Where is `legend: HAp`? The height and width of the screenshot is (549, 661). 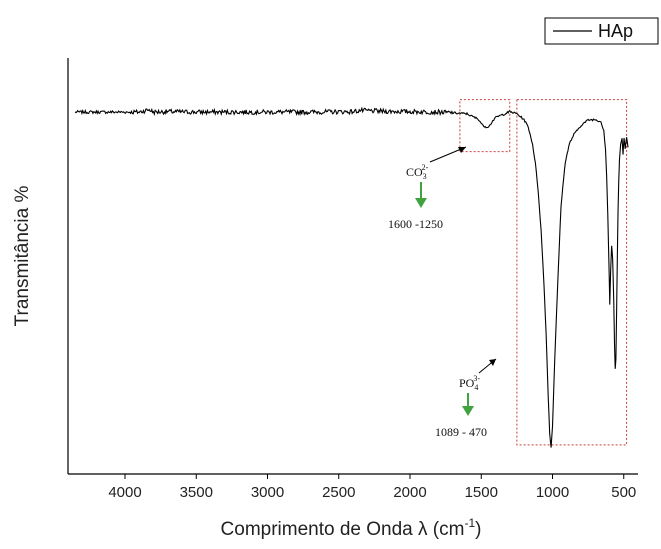
legend: HAp is located at coordinates (601, 31).